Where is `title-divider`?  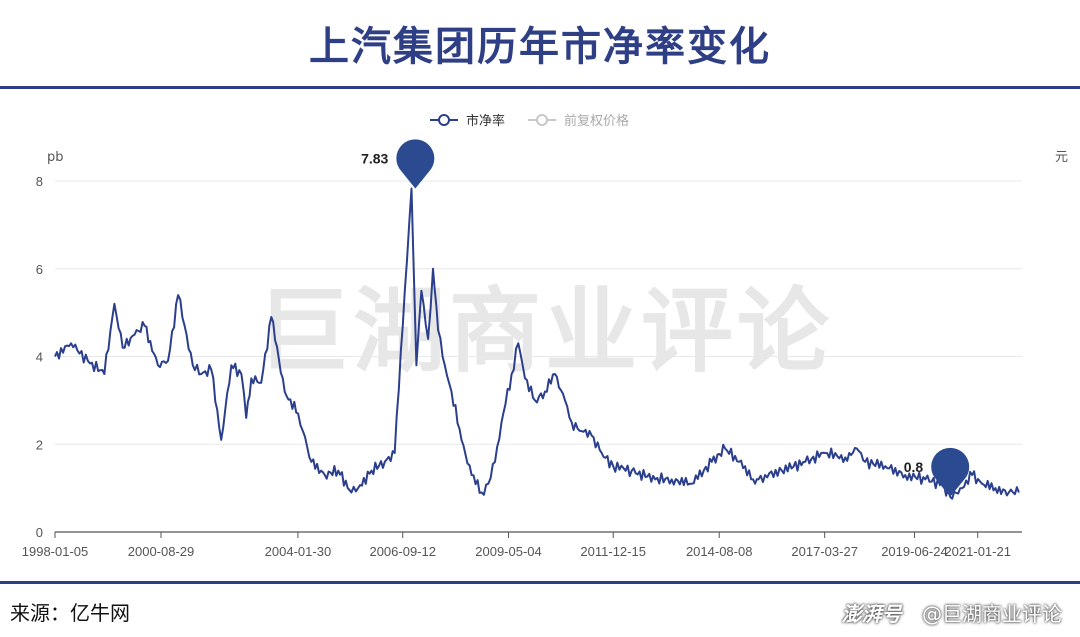
title-divider is located at coordinates (540, 87).